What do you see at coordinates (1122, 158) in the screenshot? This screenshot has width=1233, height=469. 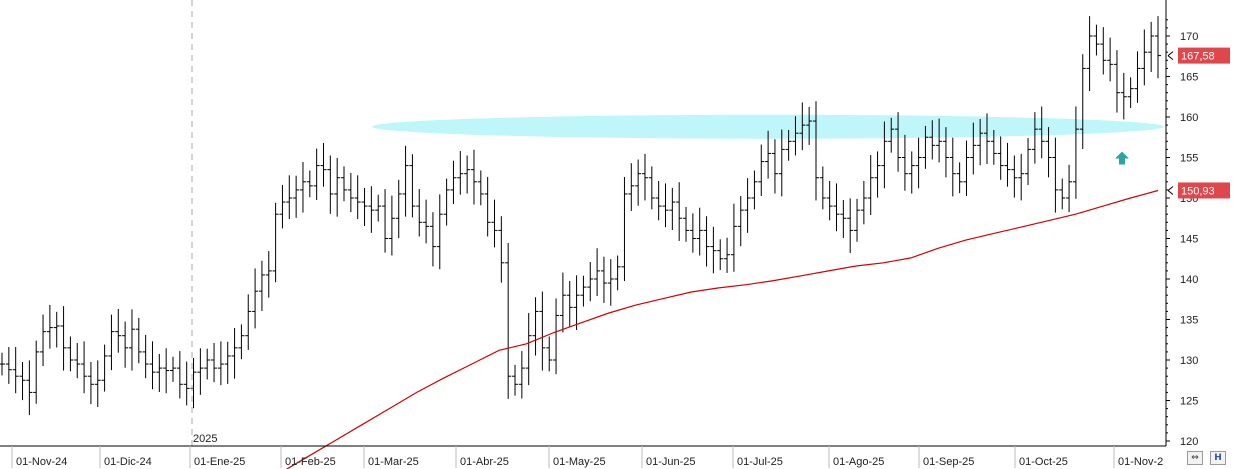 I see `signal-layer` at bounding box center [1122, 158].